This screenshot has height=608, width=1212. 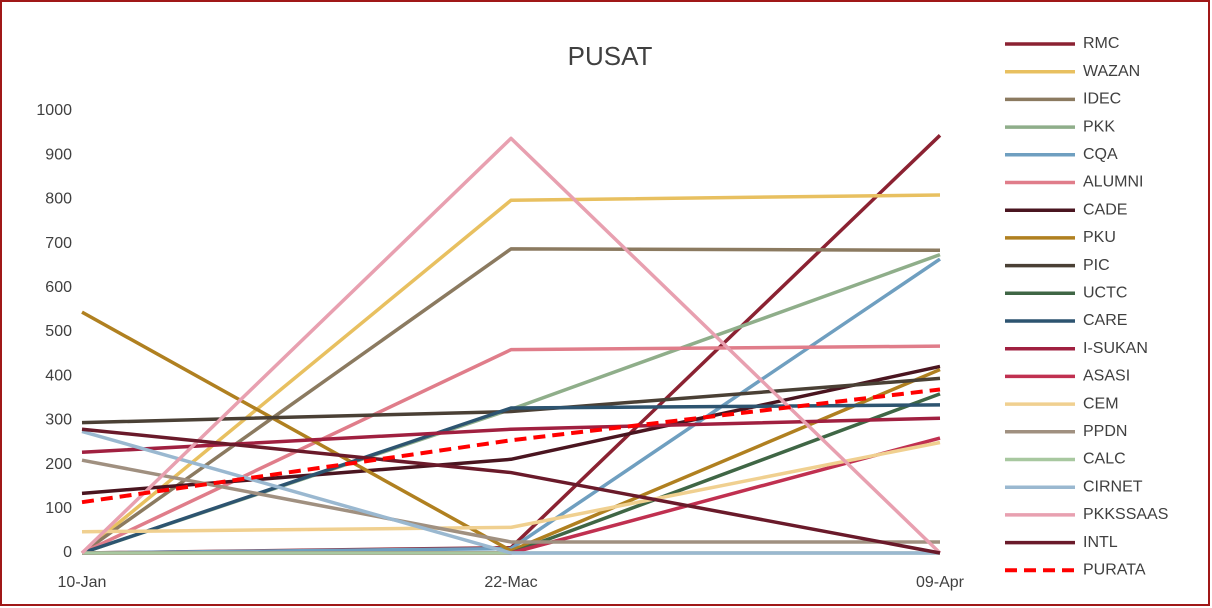 What do you see at coordinates (58, 420) in the screenshot?
I see `y-tick-label: 300` at bounding box center [58, 420].